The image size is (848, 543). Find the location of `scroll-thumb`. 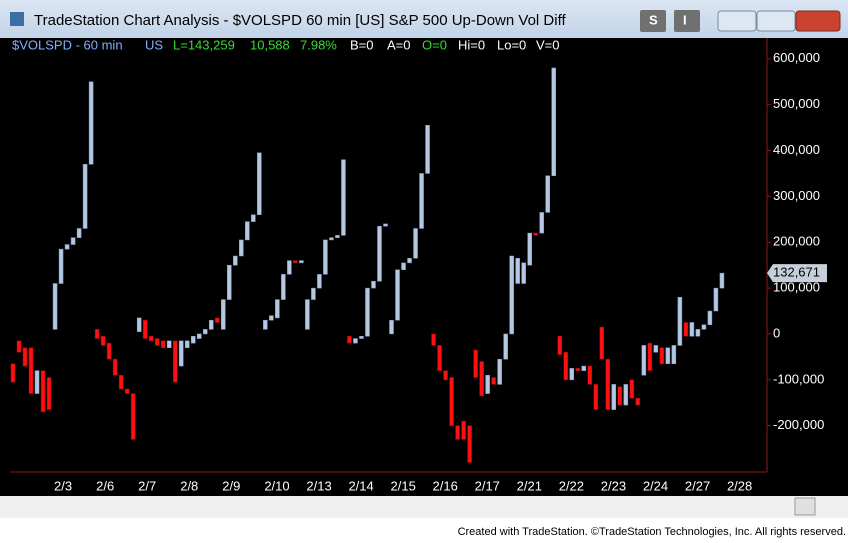

scroll-thumb is located at coordinates (805, 506).